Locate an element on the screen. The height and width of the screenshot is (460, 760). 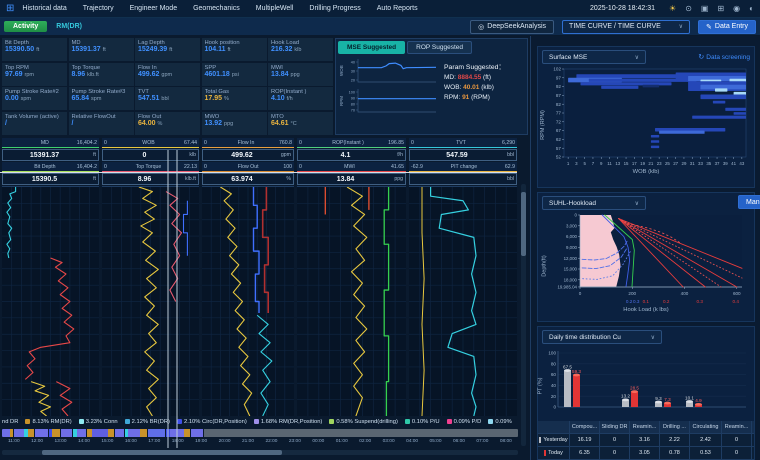
data-screening-link: ↻ Data screening is located at coordinates (724, 57).